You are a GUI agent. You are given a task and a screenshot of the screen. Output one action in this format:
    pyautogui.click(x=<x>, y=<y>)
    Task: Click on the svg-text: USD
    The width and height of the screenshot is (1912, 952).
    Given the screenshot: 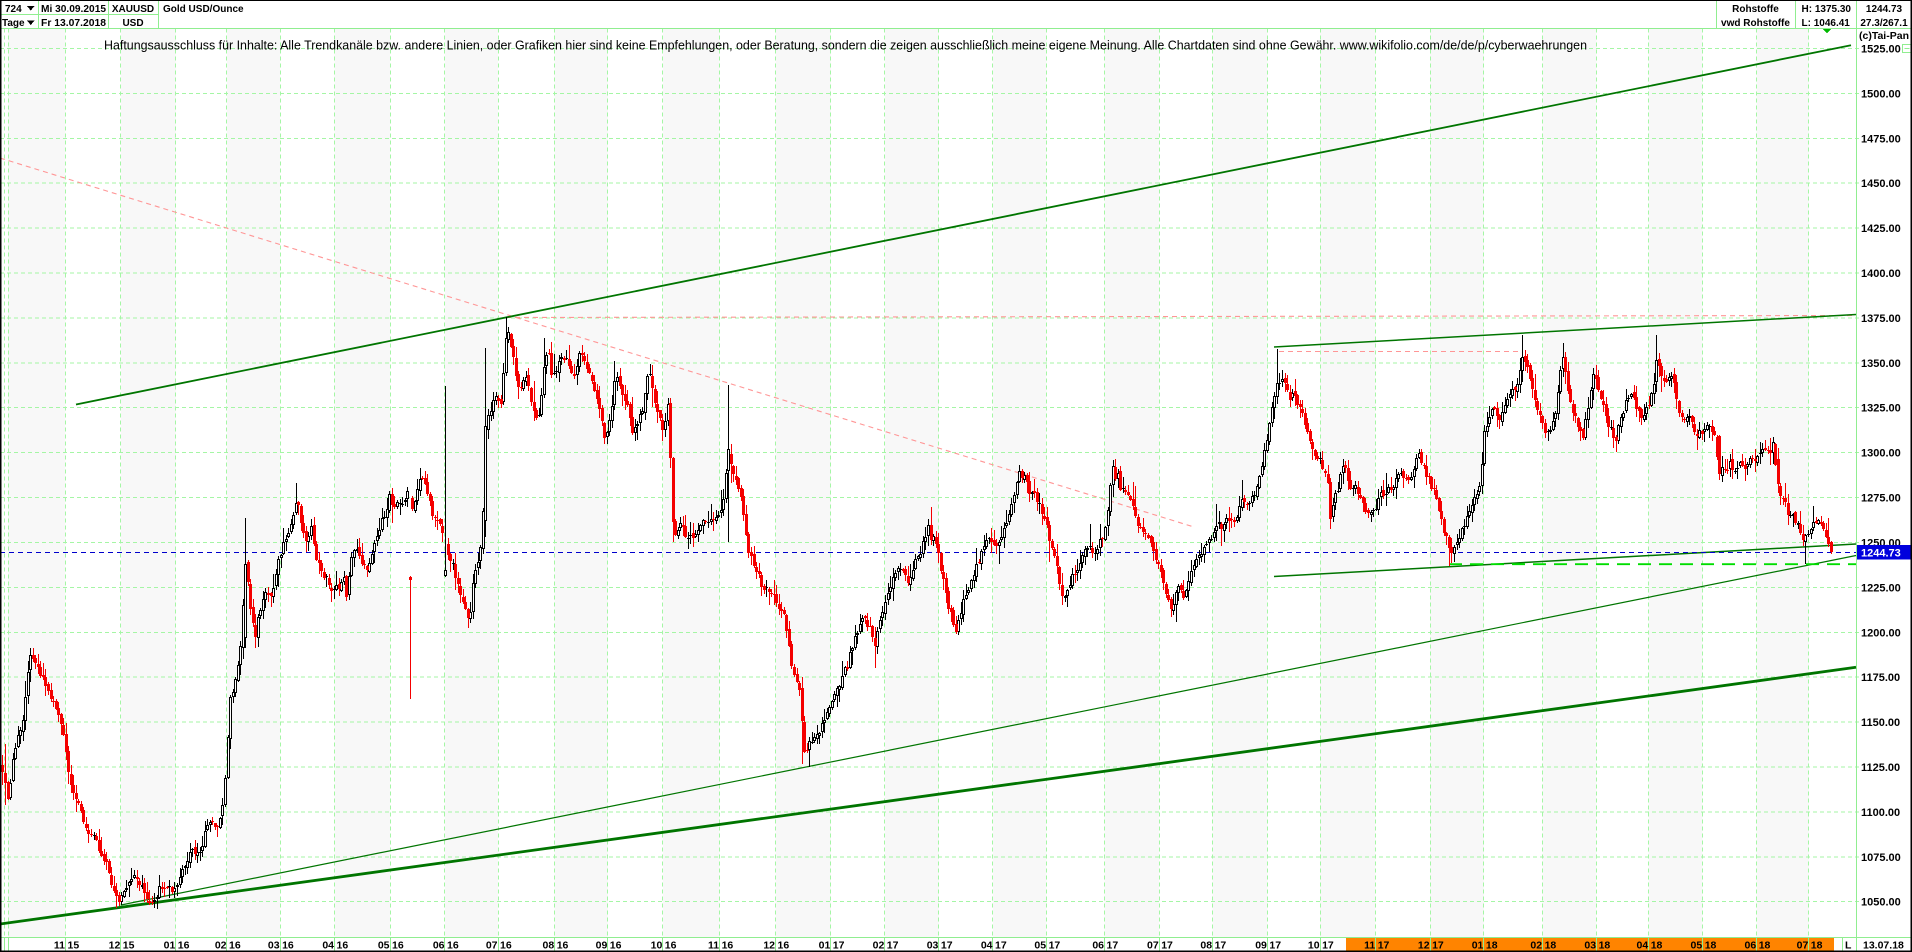 What is the action you would take?
    pyautogui.click(x=132, y=23)
    